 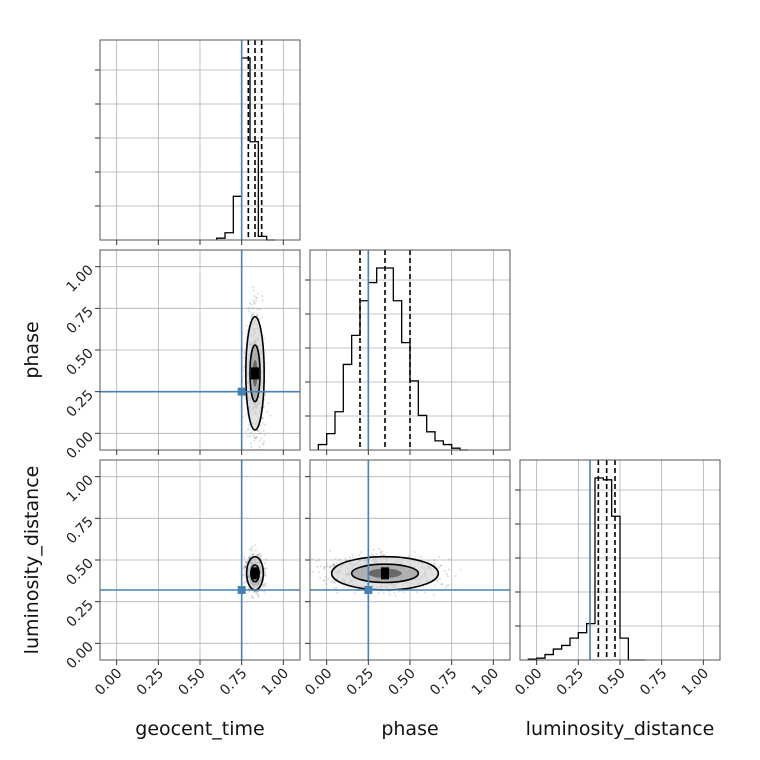 What do you see at coordinates (360, 682) in the screenshot?
I see `x-tick-label: 0.25` at bounding box center [360, 682].